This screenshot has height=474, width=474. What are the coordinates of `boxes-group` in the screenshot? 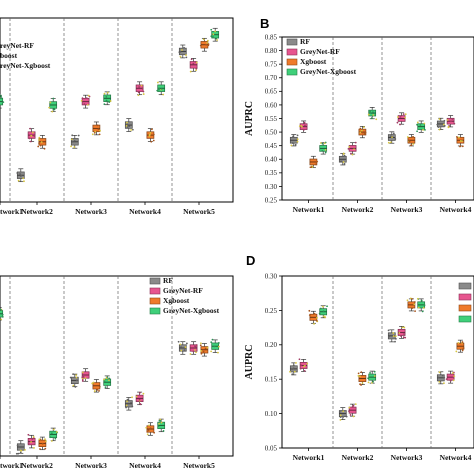 It's located at (377, 138).